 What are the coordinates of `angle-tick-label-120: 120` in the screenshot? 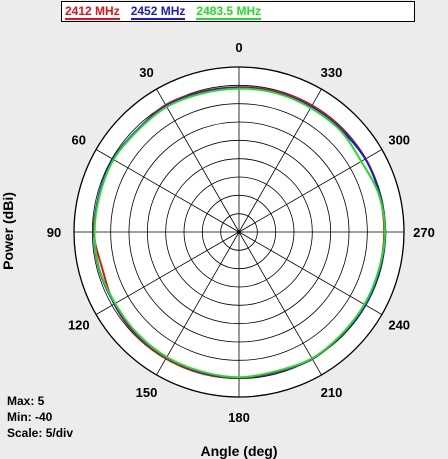 It's located at (79, 325).